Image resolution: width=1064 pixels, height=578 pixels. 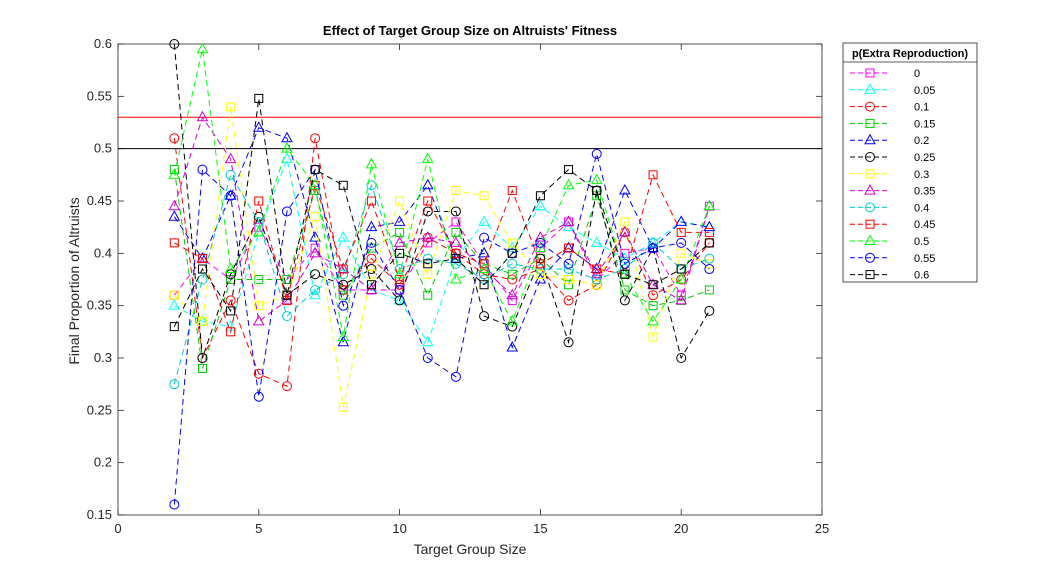 What do you see at coordinates (103, 148) in the screenshot?
I see `y-tick-label: 0.5` at bounding box center [103, 148].